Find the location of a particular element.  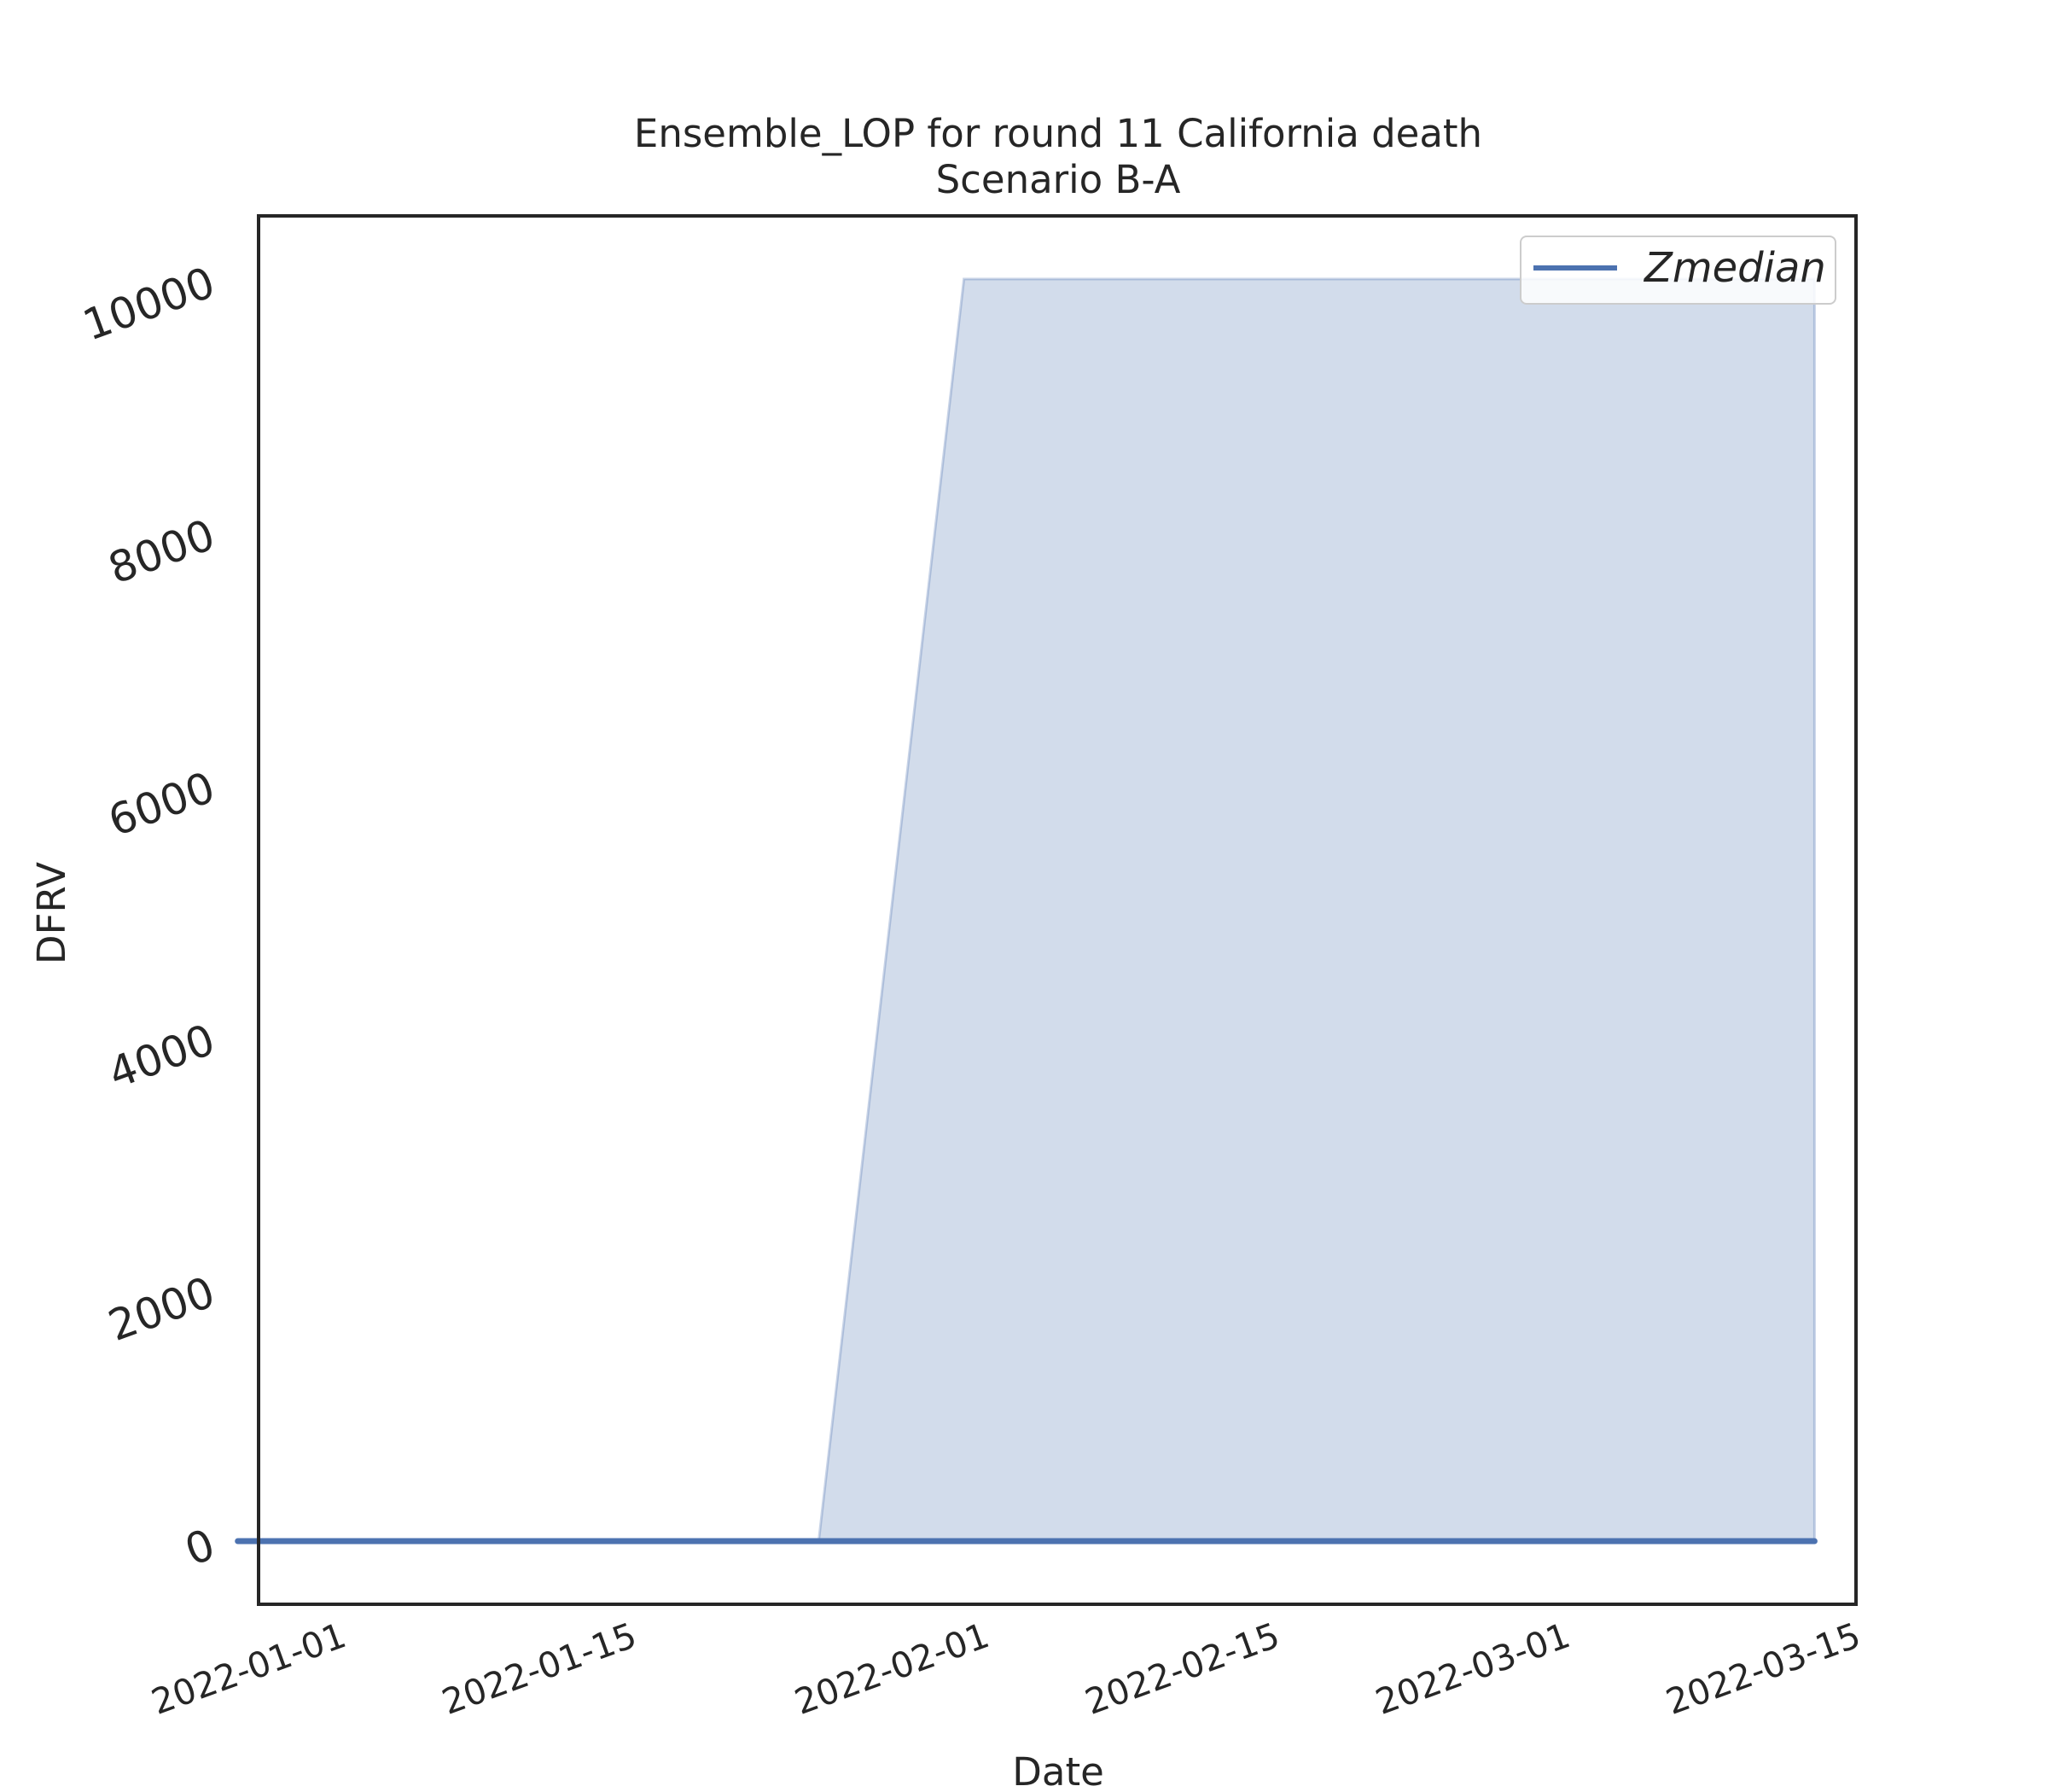

y-axis-label: DFRV is located at coordinates (51, 913).